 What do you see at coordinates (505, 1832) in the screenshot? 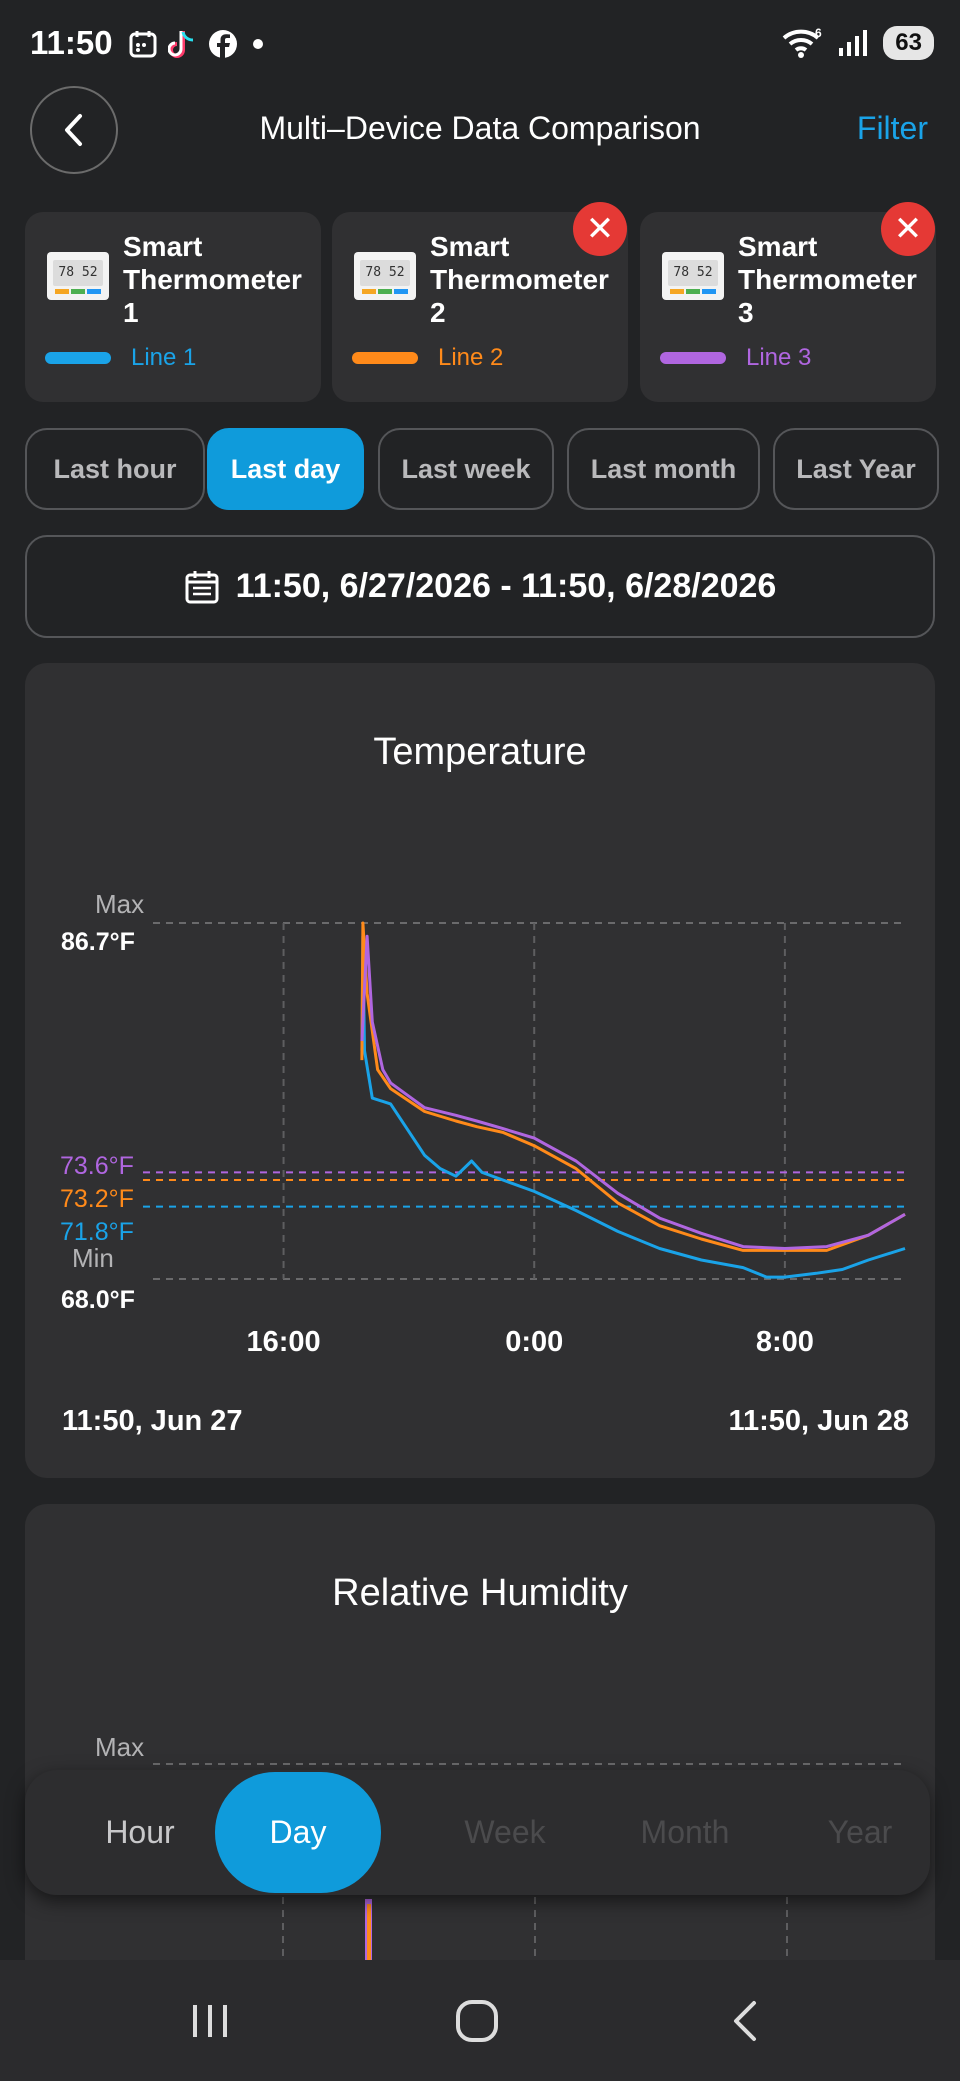
I see `segment-week: Week` at bounding box center [505, 1832].